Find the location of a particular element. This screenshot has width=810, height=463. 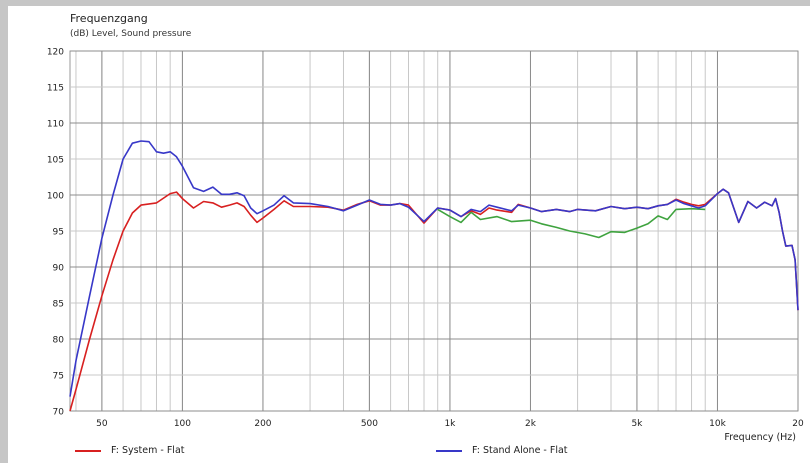

x-tick-label: 5k is located at coordinates (637, 424).